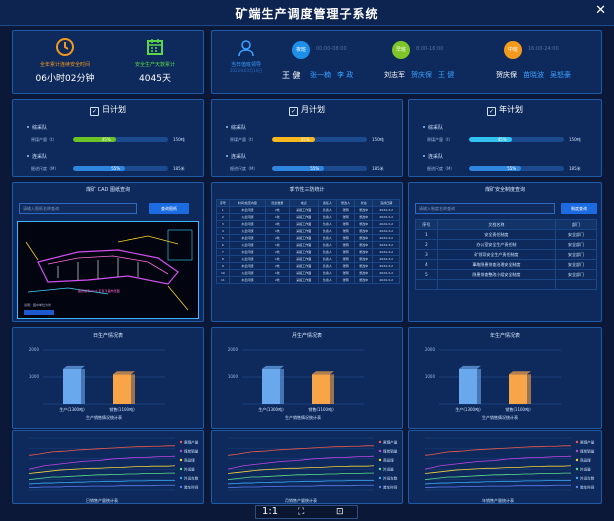  I want to click on zoom-reset-button: 1:1, so click(270, 511).